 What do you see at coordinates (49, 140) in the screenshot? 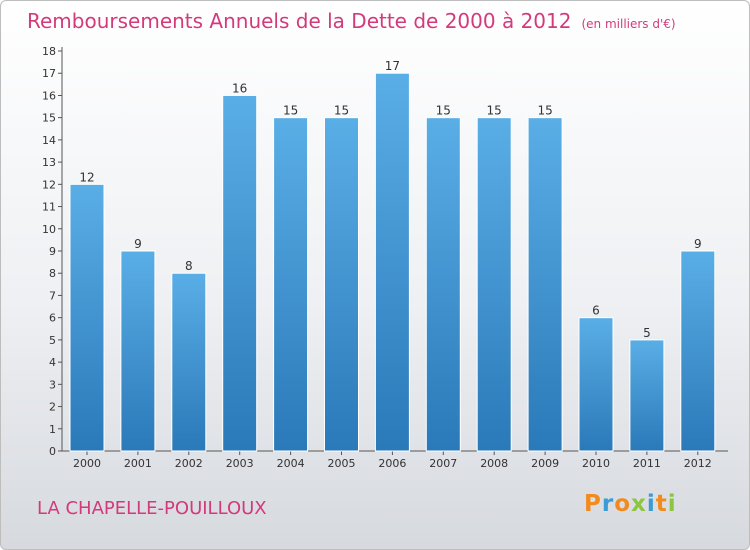
I see `y-tick-label: 14` at bounding box center [49, 140].